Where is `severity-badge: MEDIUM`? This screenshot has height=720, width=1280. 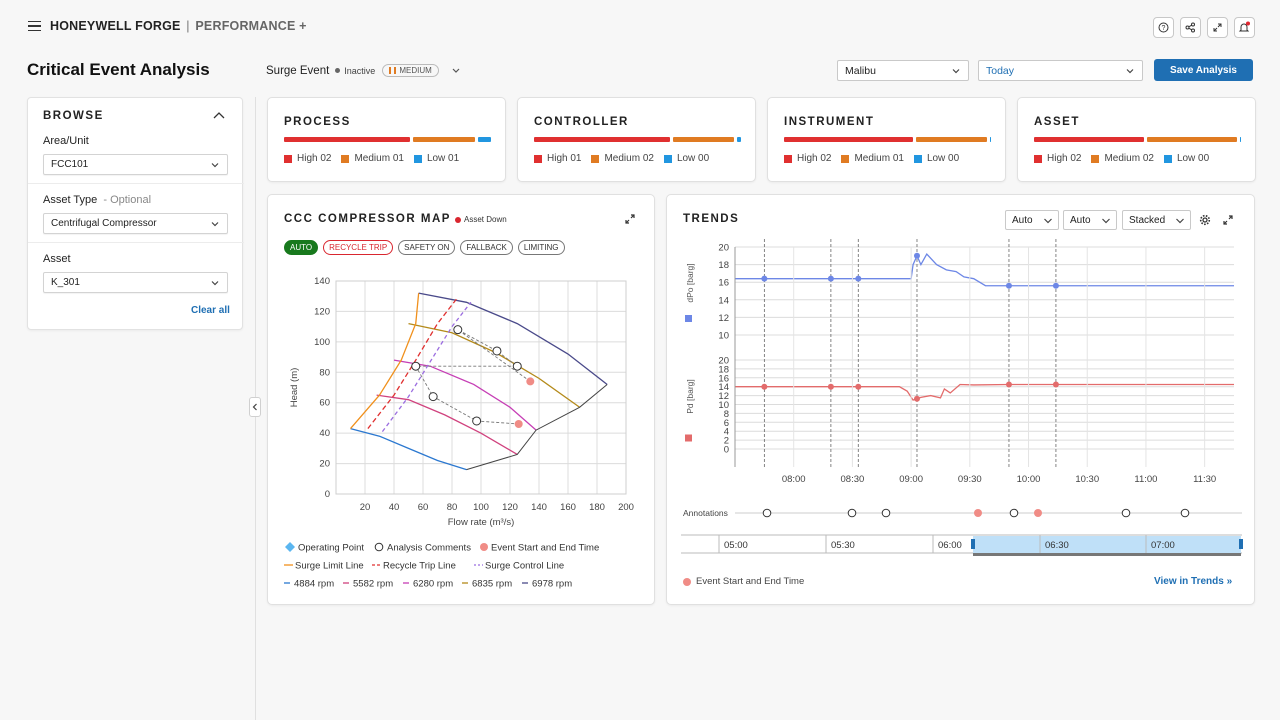
severity-badge: MEDIUM is located at coordinates (410, 70).